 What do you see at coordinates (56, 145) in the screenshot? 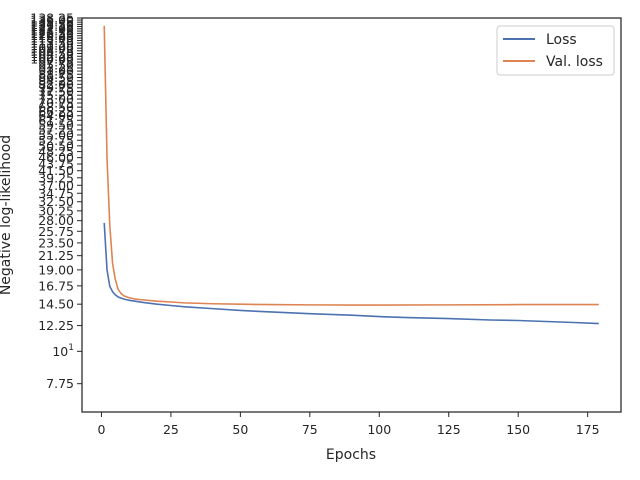
I see `y-tick-label: 50.50` at bounding box center [56, 145].